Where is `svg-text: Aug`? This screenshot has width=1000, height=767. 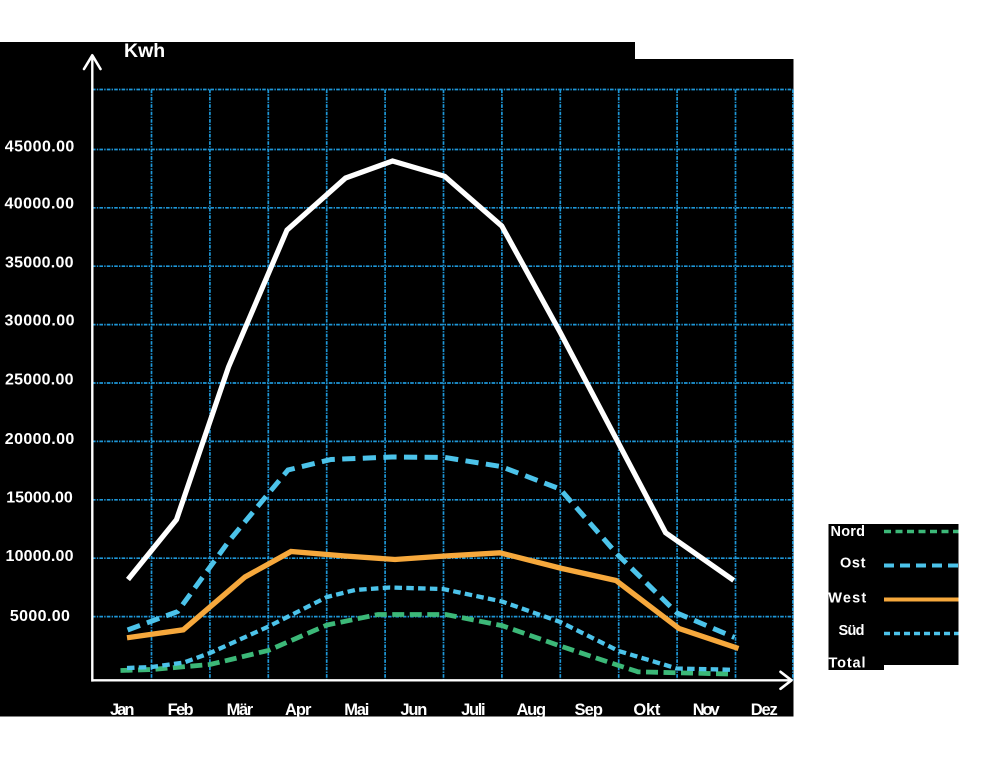 svg-text: Aug is located at coordinates (532, 710).